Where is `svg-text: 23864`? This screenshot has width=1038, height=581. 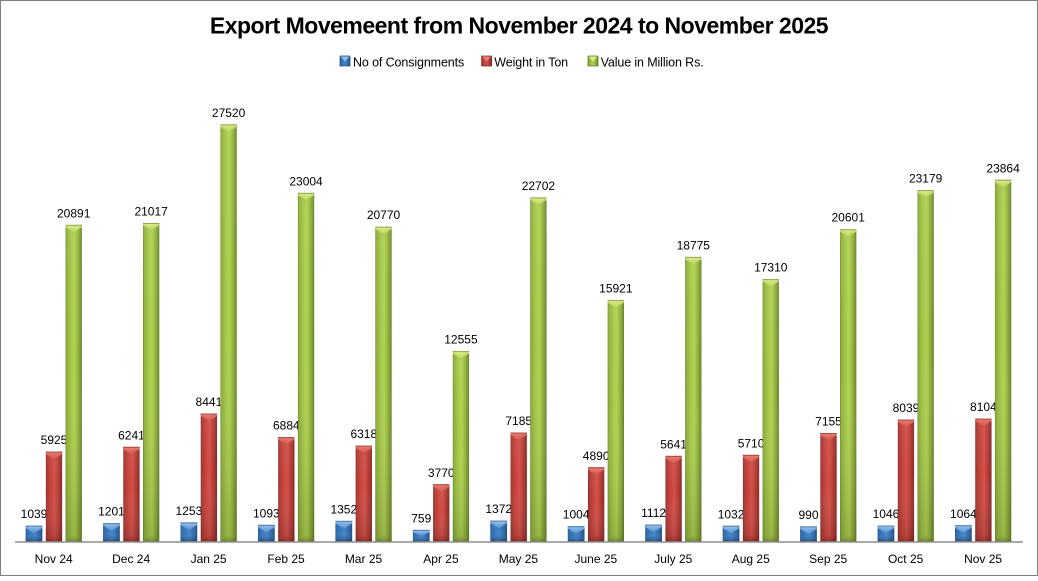 svg-text: 23864 is located at coordinates (1003, 168).